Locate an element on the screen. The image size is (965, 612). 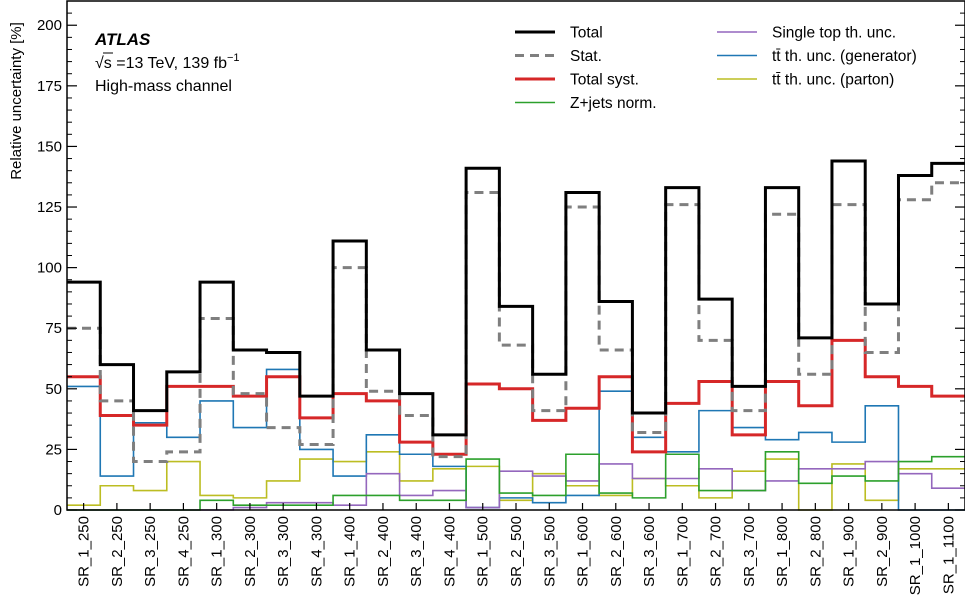
energy-sup: −1 is located at coordinates (233, 58).